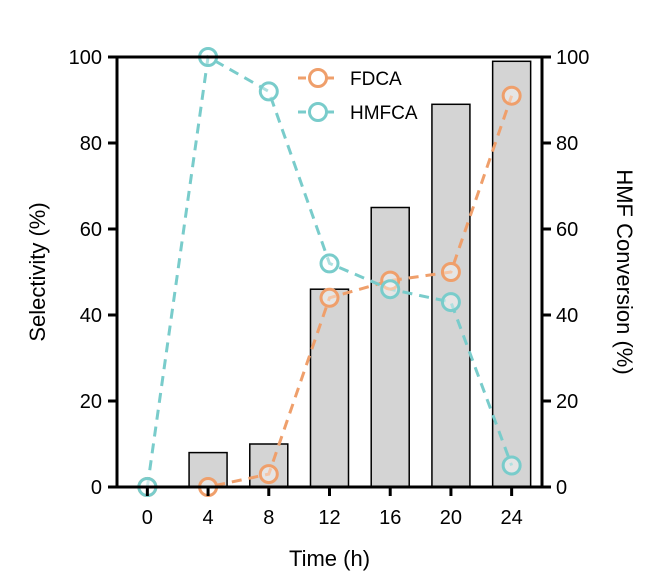 Image resolution: width=647 pixels, height=584 pixels. I want to click on x-tick-label: 20, so click(451, 518).